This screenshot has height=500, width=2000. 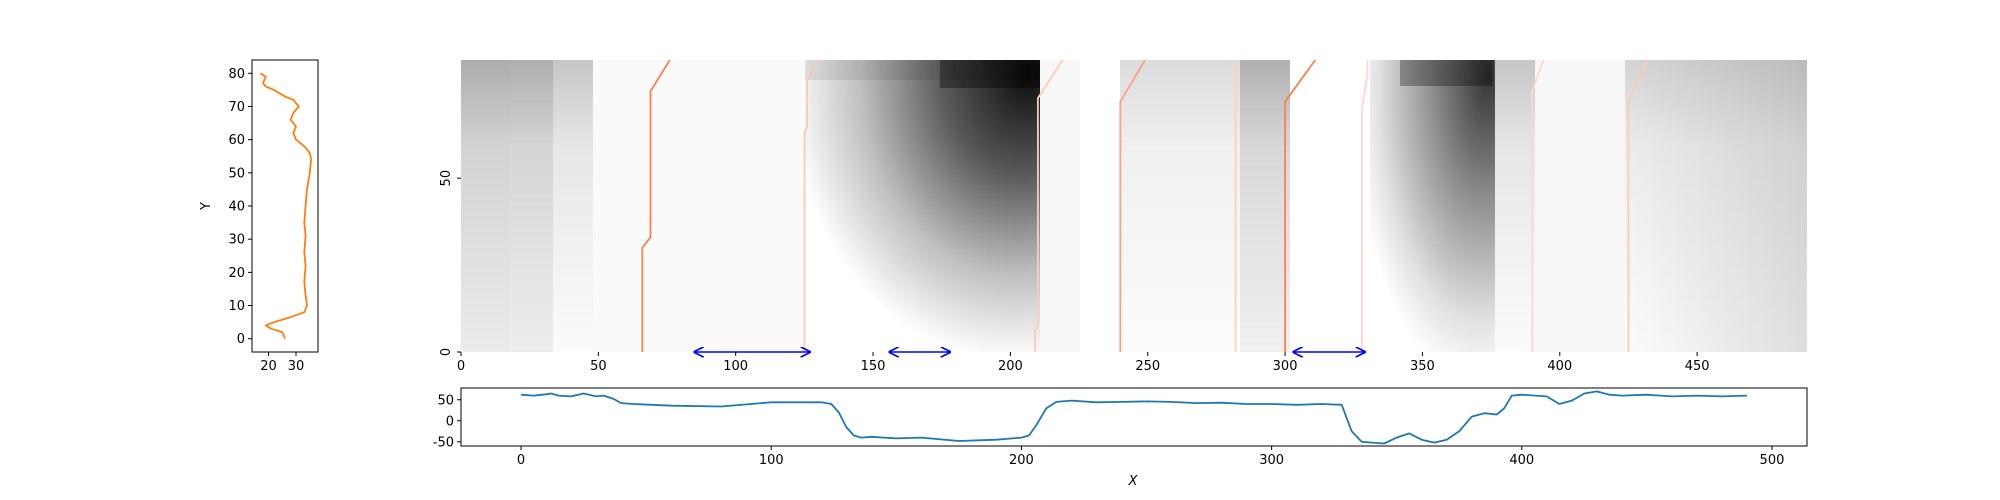 I want to click on y-profile-ytick-label: 30, so click(x=236, y=240).